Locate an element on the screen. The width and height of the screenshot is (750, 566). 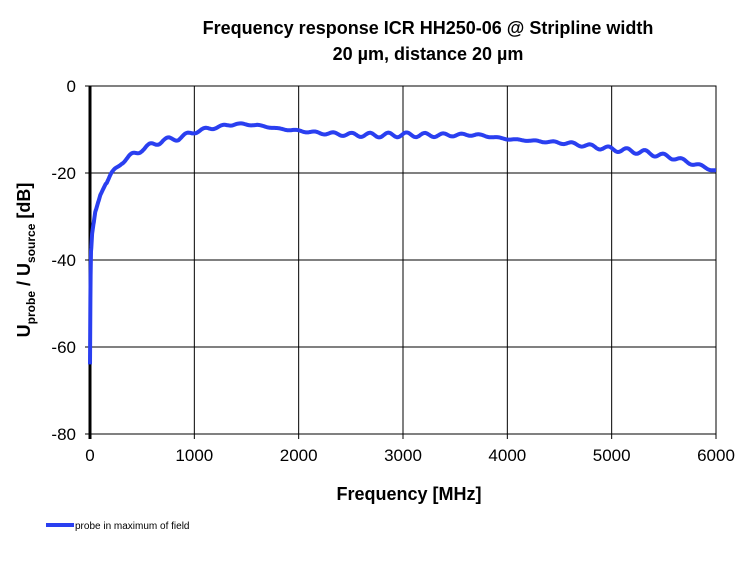
y-tick-label: -60 is located at coordinates (63, 347).